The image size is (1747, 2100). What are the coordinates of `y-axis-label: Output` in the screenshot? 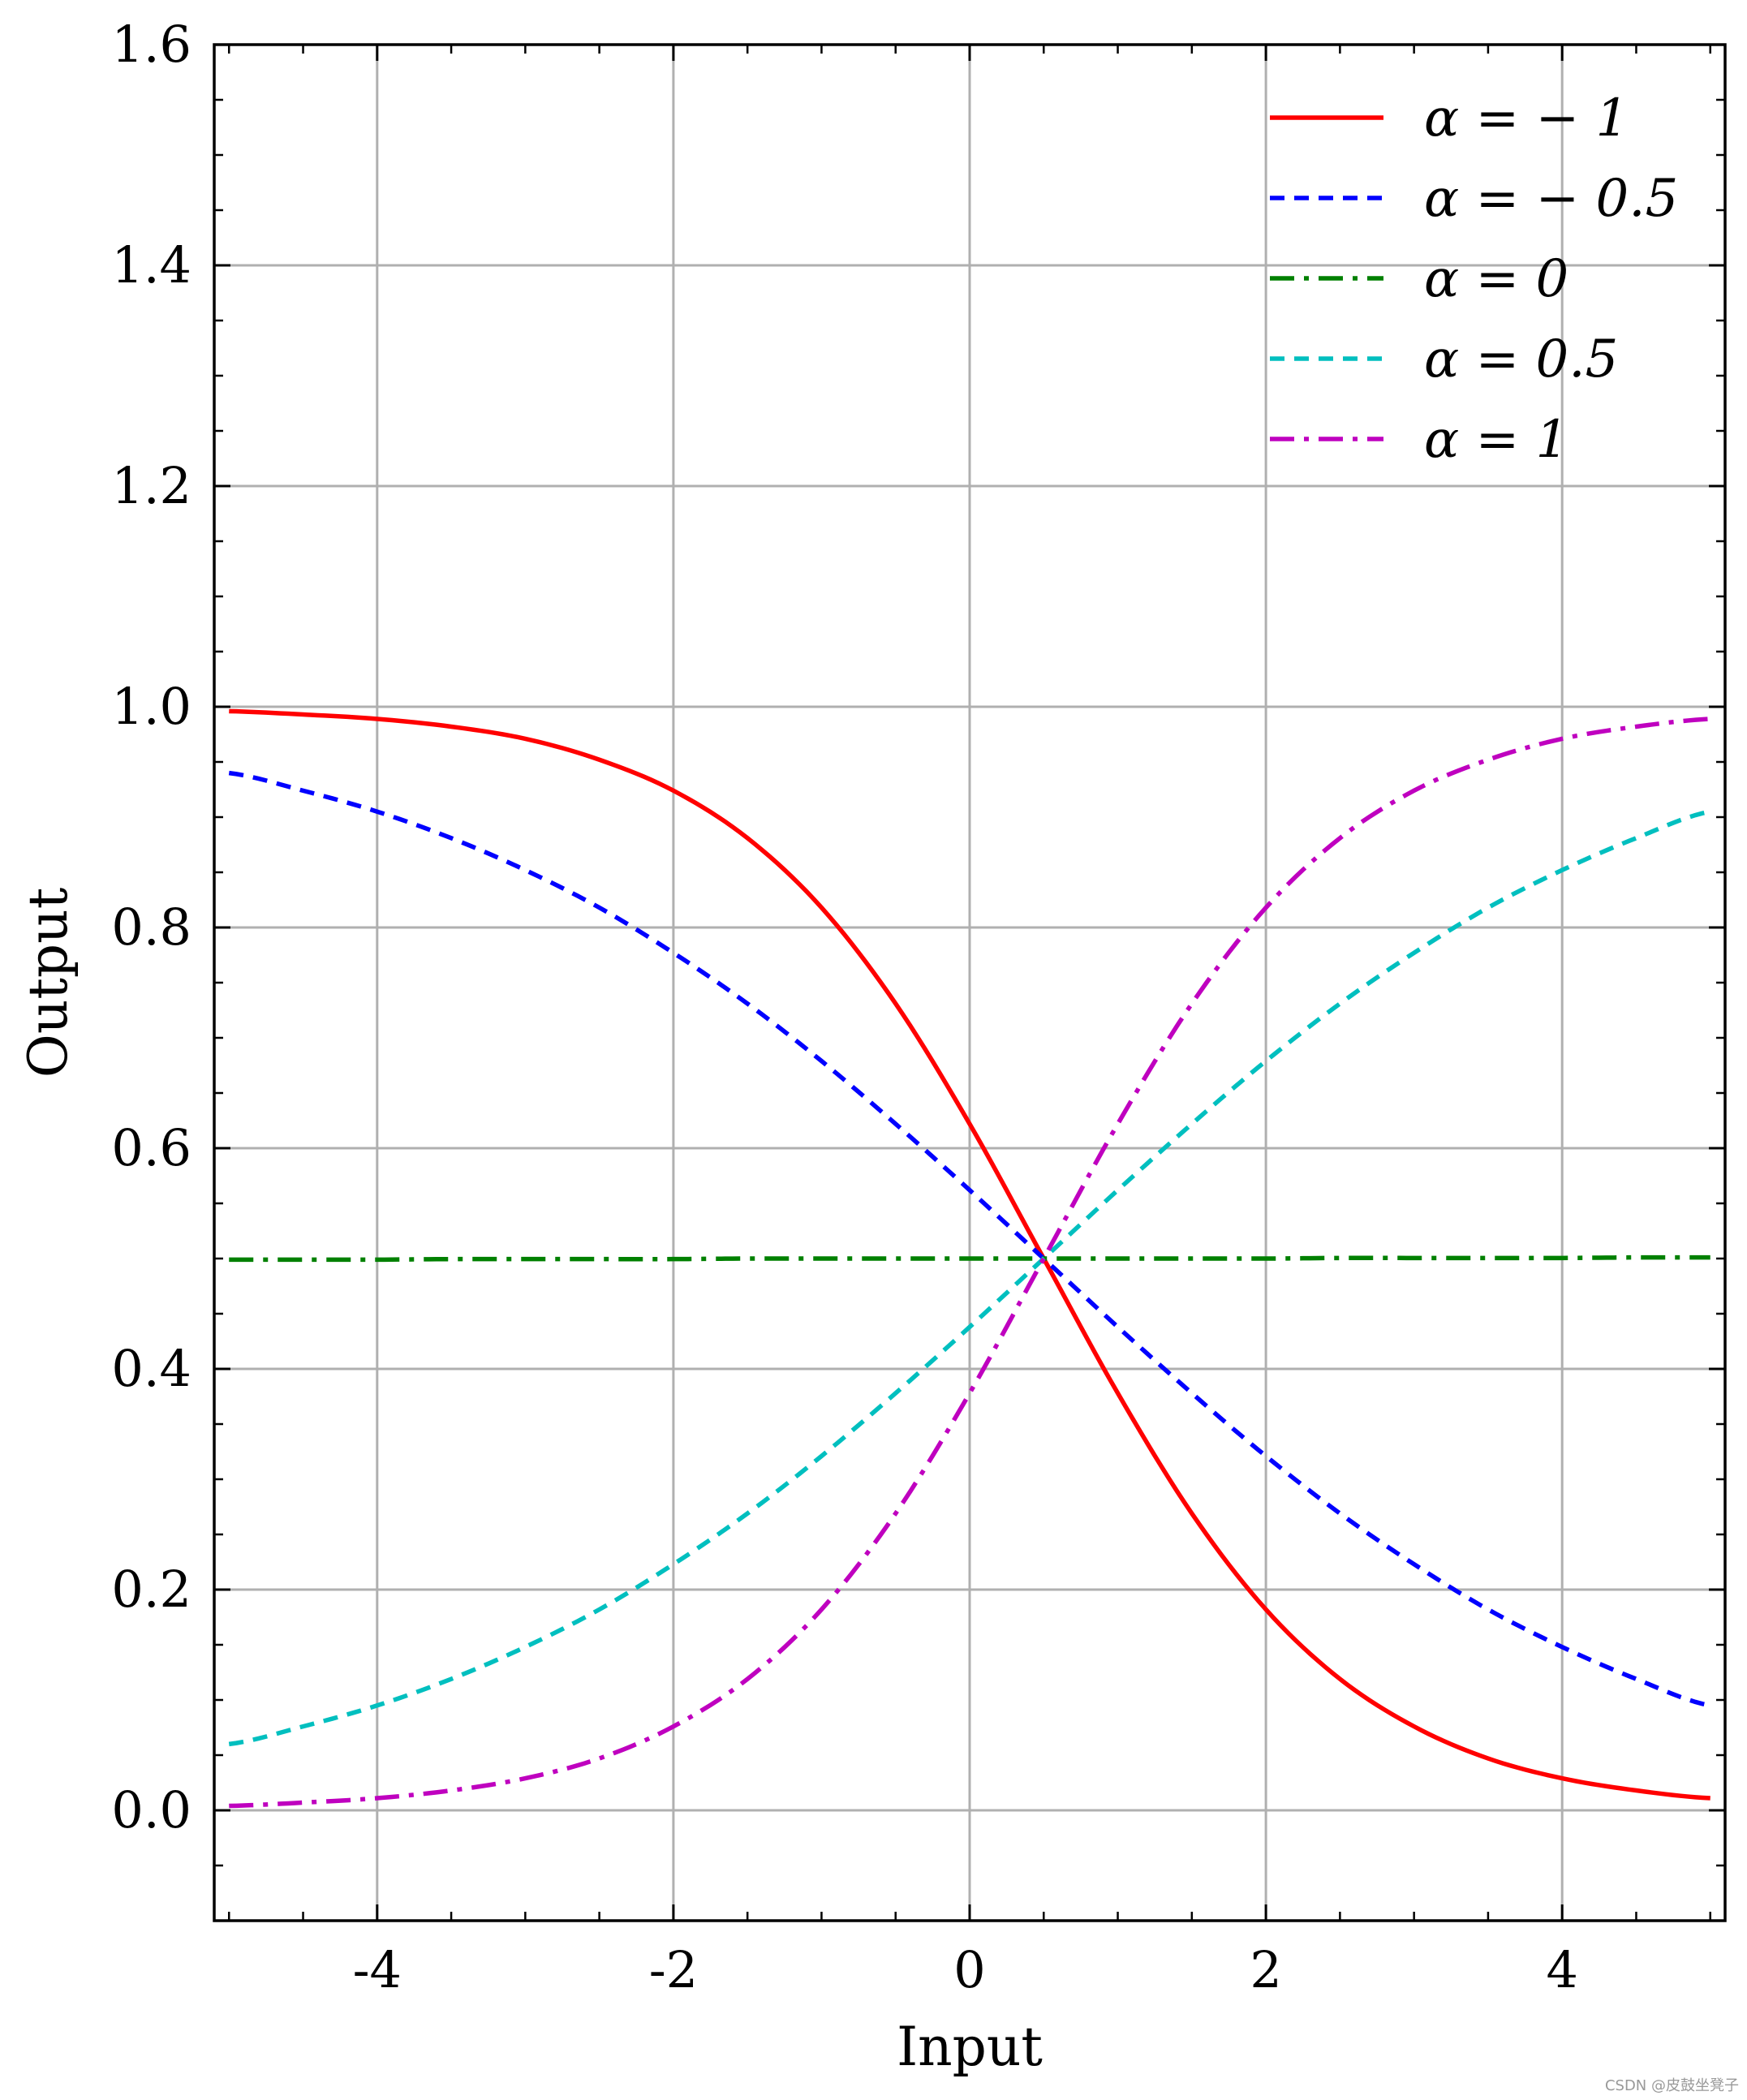 It's located at (49, 983).